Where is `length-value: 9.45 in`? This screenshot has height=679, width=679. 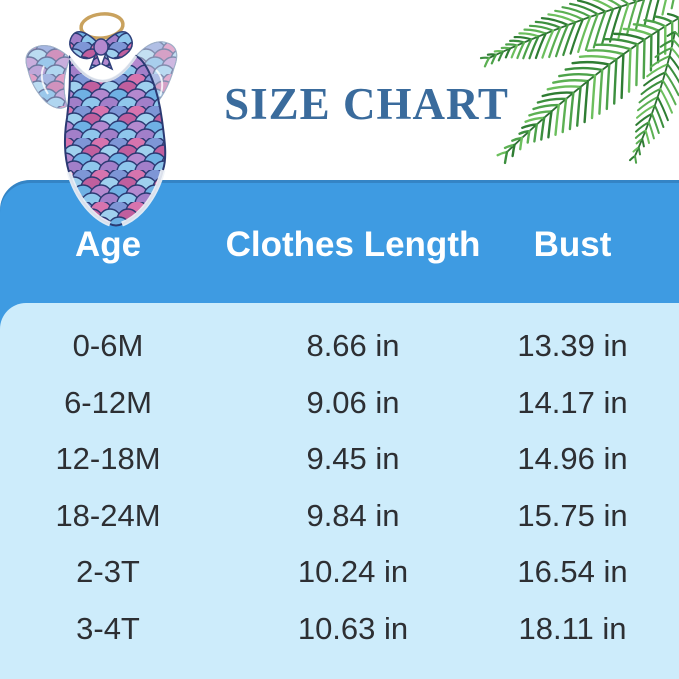
length-value: 9.45 in is located at coordinates (353, 459).